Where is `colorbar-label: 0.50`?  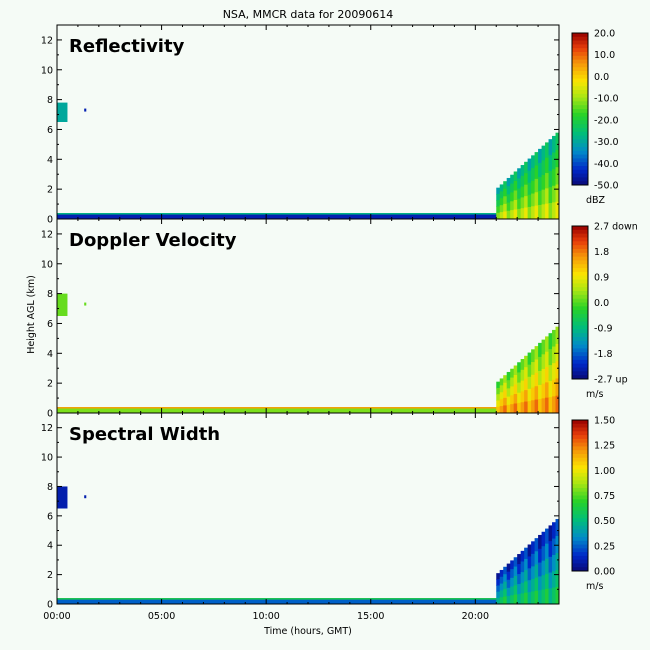
colorbar-label: 0.50 is located at coordinates (604, 521).